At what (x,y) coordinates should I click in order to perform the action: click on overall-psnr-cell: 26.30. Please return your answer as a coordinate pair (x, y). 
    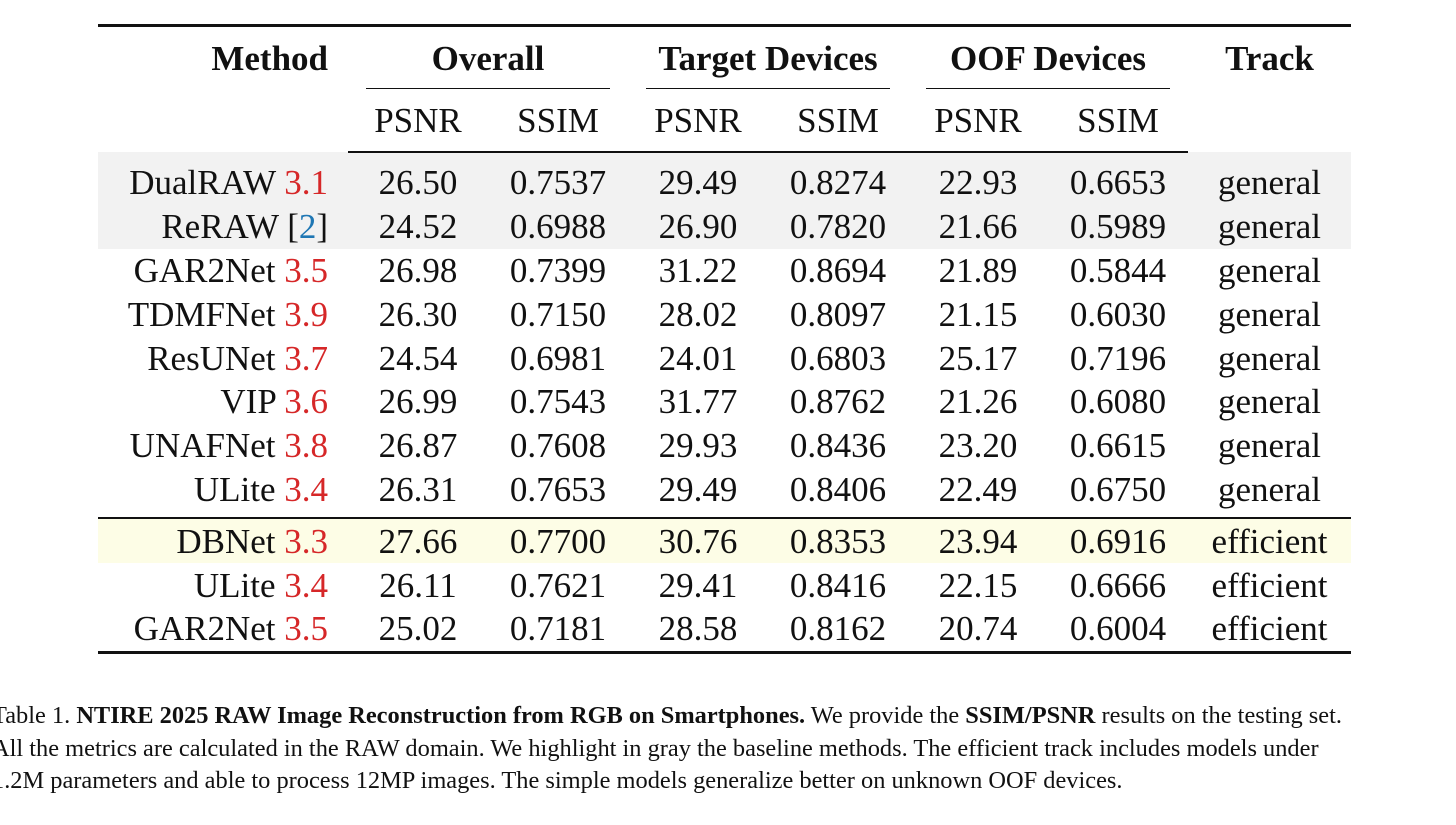
    Looking at the image, I should click on (418, 314).